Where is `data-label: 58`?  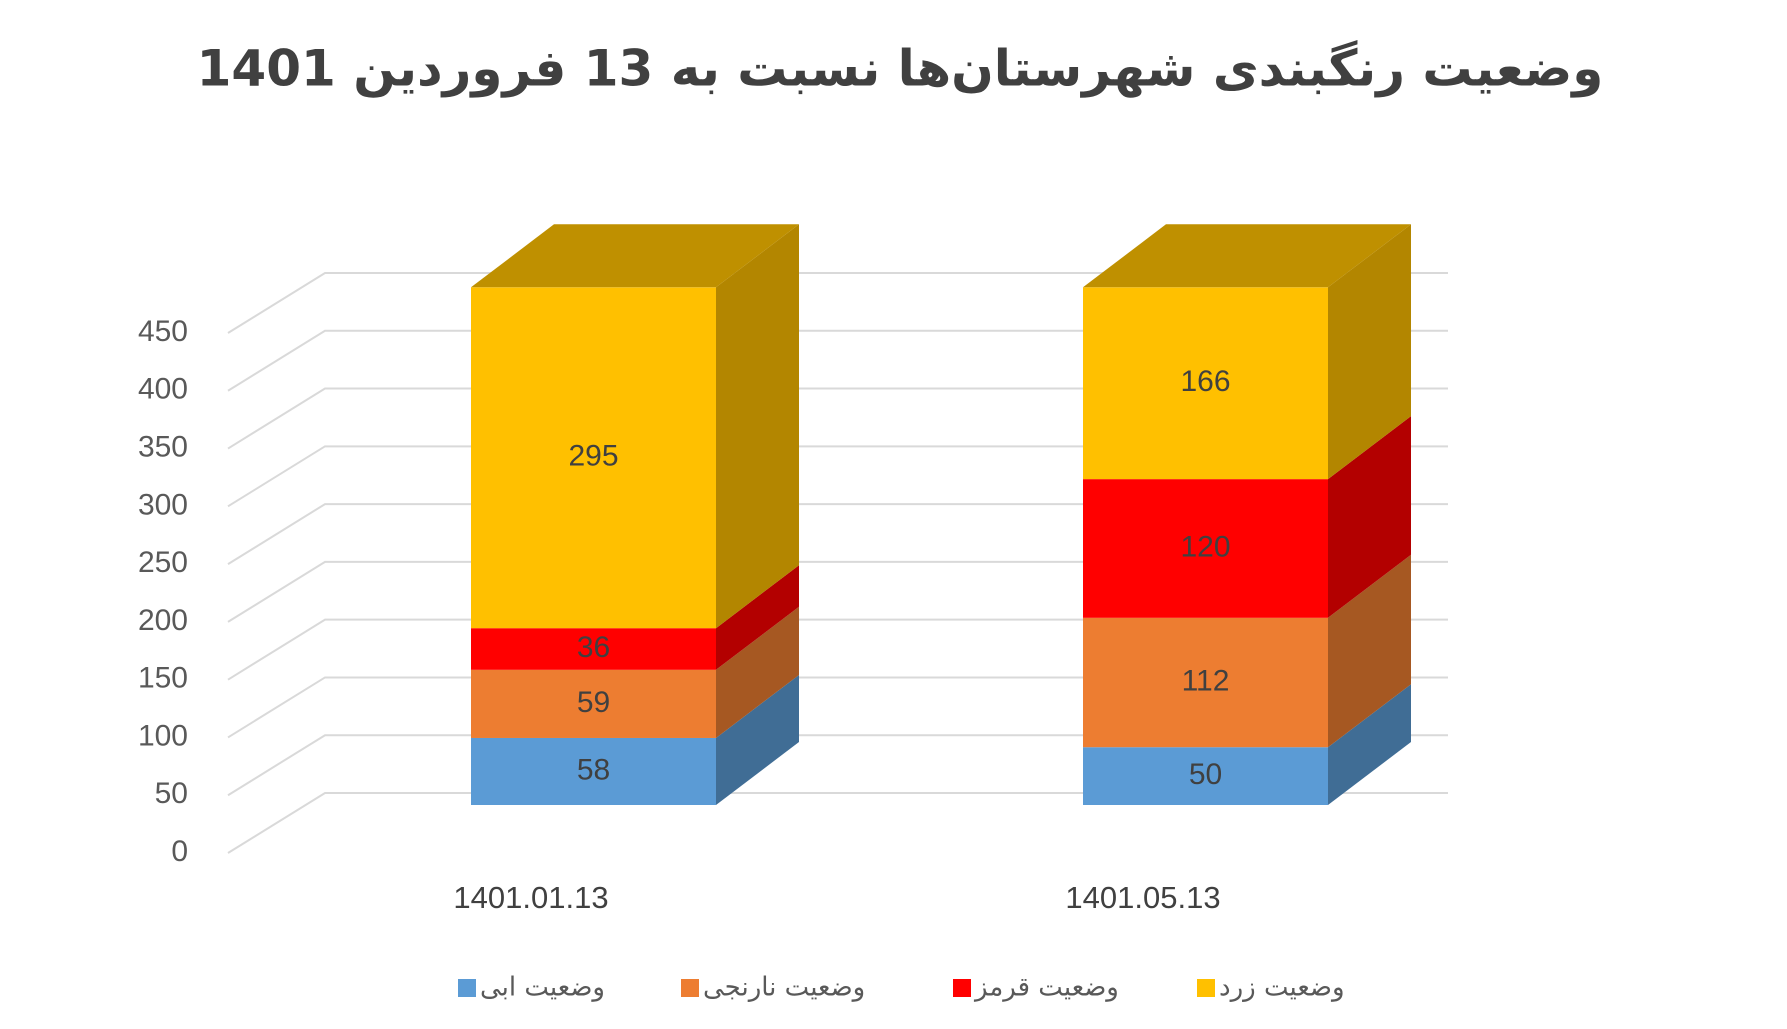 data-label: 58 is located at coordinates (593, 769).